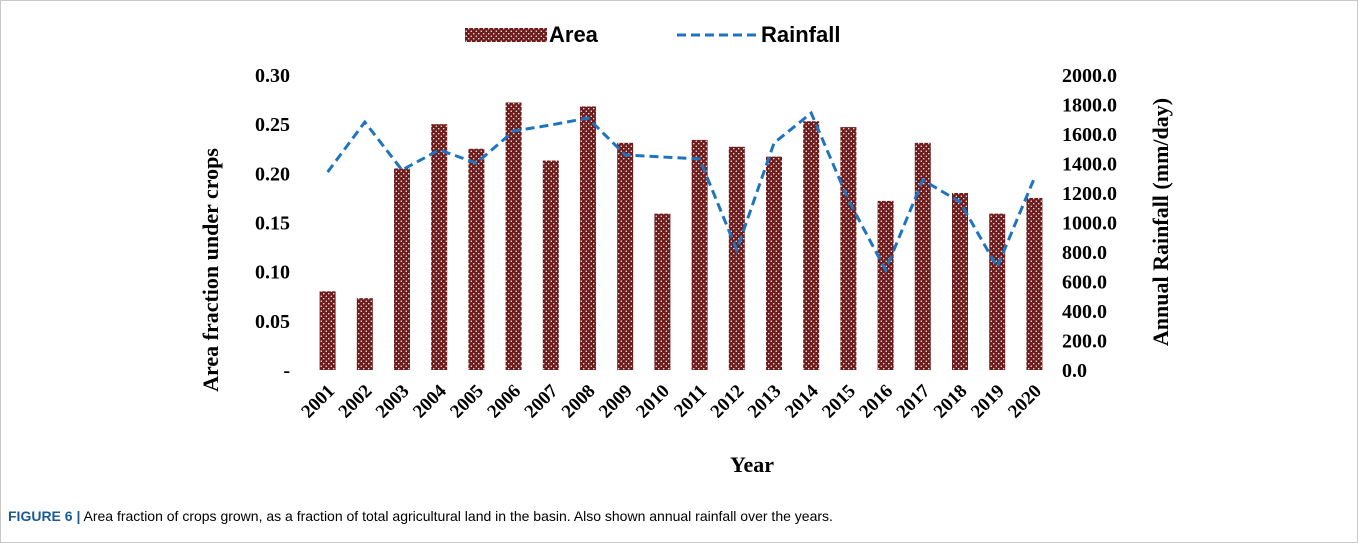 Image resolution: width=1358 pixels, height=543 pixels. What do you see at coordinates (1089, 224) in the screenshot?
I see `y2-tick-label: 1000.0` at bounding box center [1089, 224].